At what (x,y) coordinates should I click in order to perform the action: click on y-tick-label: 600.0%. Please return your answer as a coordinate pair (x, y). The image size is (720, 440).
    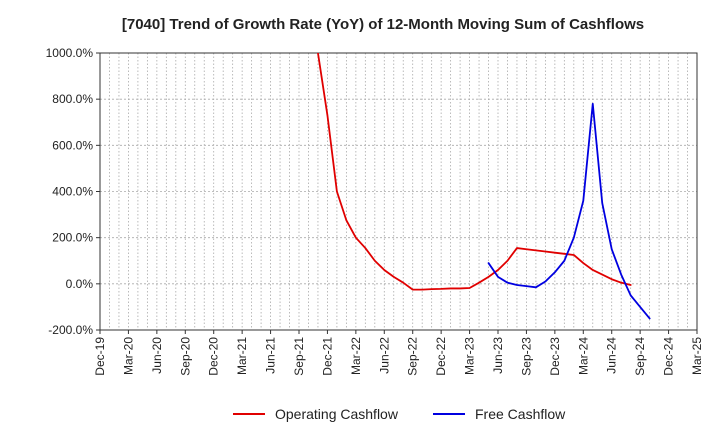
    Looking at the image, I should click on (72, 145).